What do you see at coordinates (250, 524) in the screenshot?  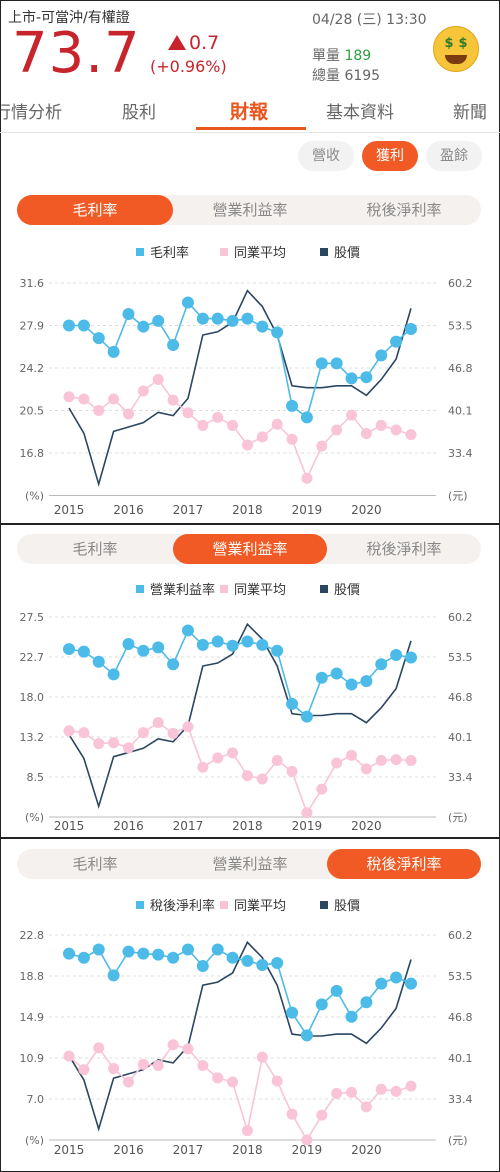 I see `section-divider` at bounding box center [250, 524].